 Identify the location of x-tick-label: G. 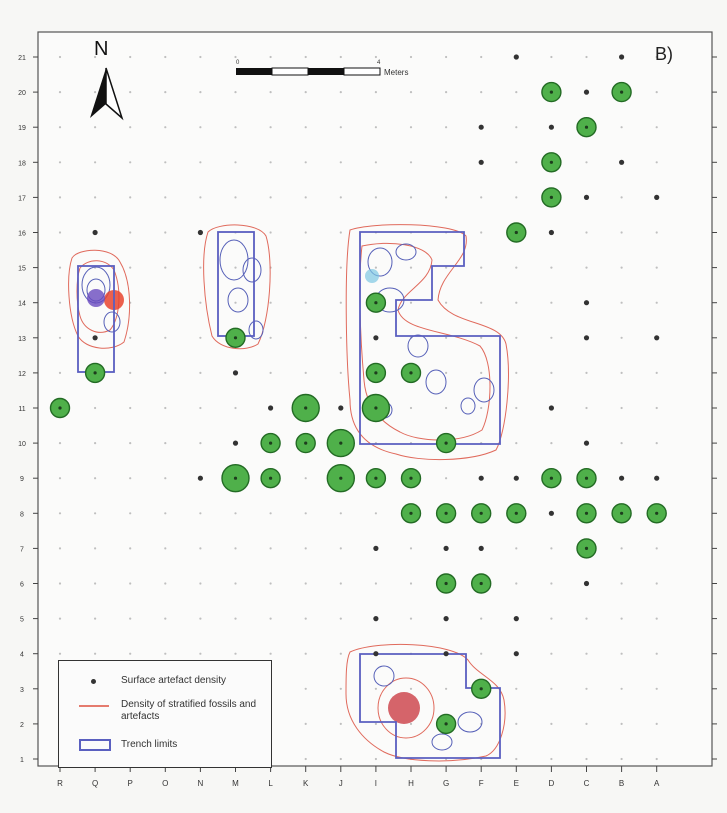
(446, 783).